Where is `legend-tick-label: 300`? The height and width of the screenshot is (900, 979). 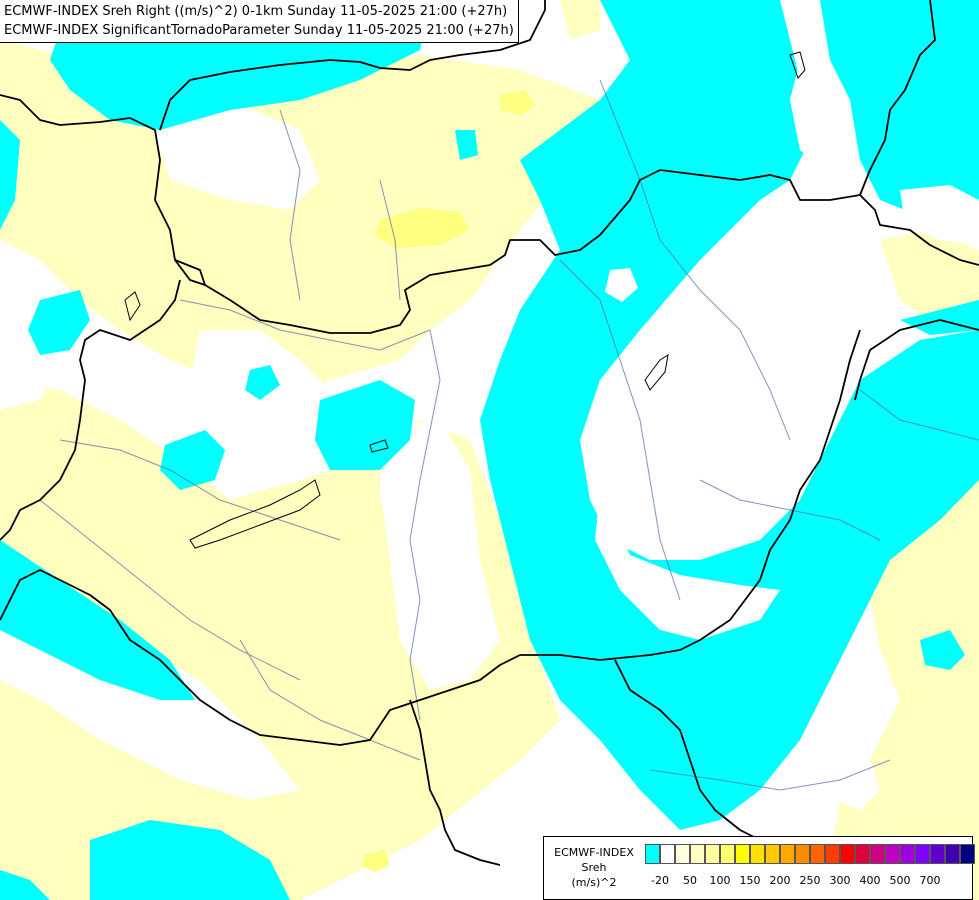
legend-tick-label: 300 is located at coordinates (840, 880).